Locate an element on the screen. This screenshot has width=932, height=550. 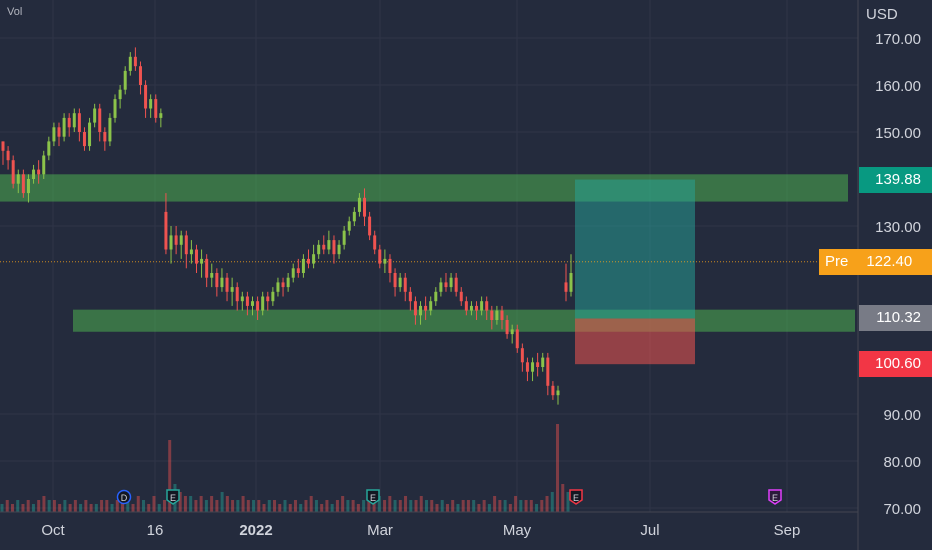
earnings-marker is located at coordinates (576, 497).